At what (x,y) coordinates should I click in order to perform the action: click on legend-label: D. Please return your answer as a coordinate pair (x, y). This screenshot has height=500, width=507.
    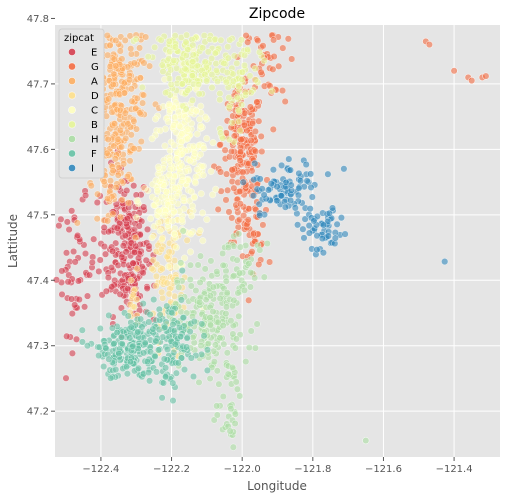
    Looking at the image, I should click on (95, 96).